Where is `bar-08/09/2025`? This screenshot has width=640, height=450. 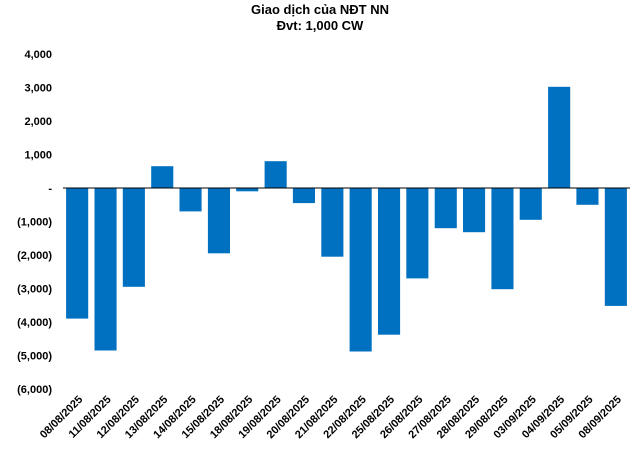
bar-08/09/2025 is located at coordinates (615, 247).